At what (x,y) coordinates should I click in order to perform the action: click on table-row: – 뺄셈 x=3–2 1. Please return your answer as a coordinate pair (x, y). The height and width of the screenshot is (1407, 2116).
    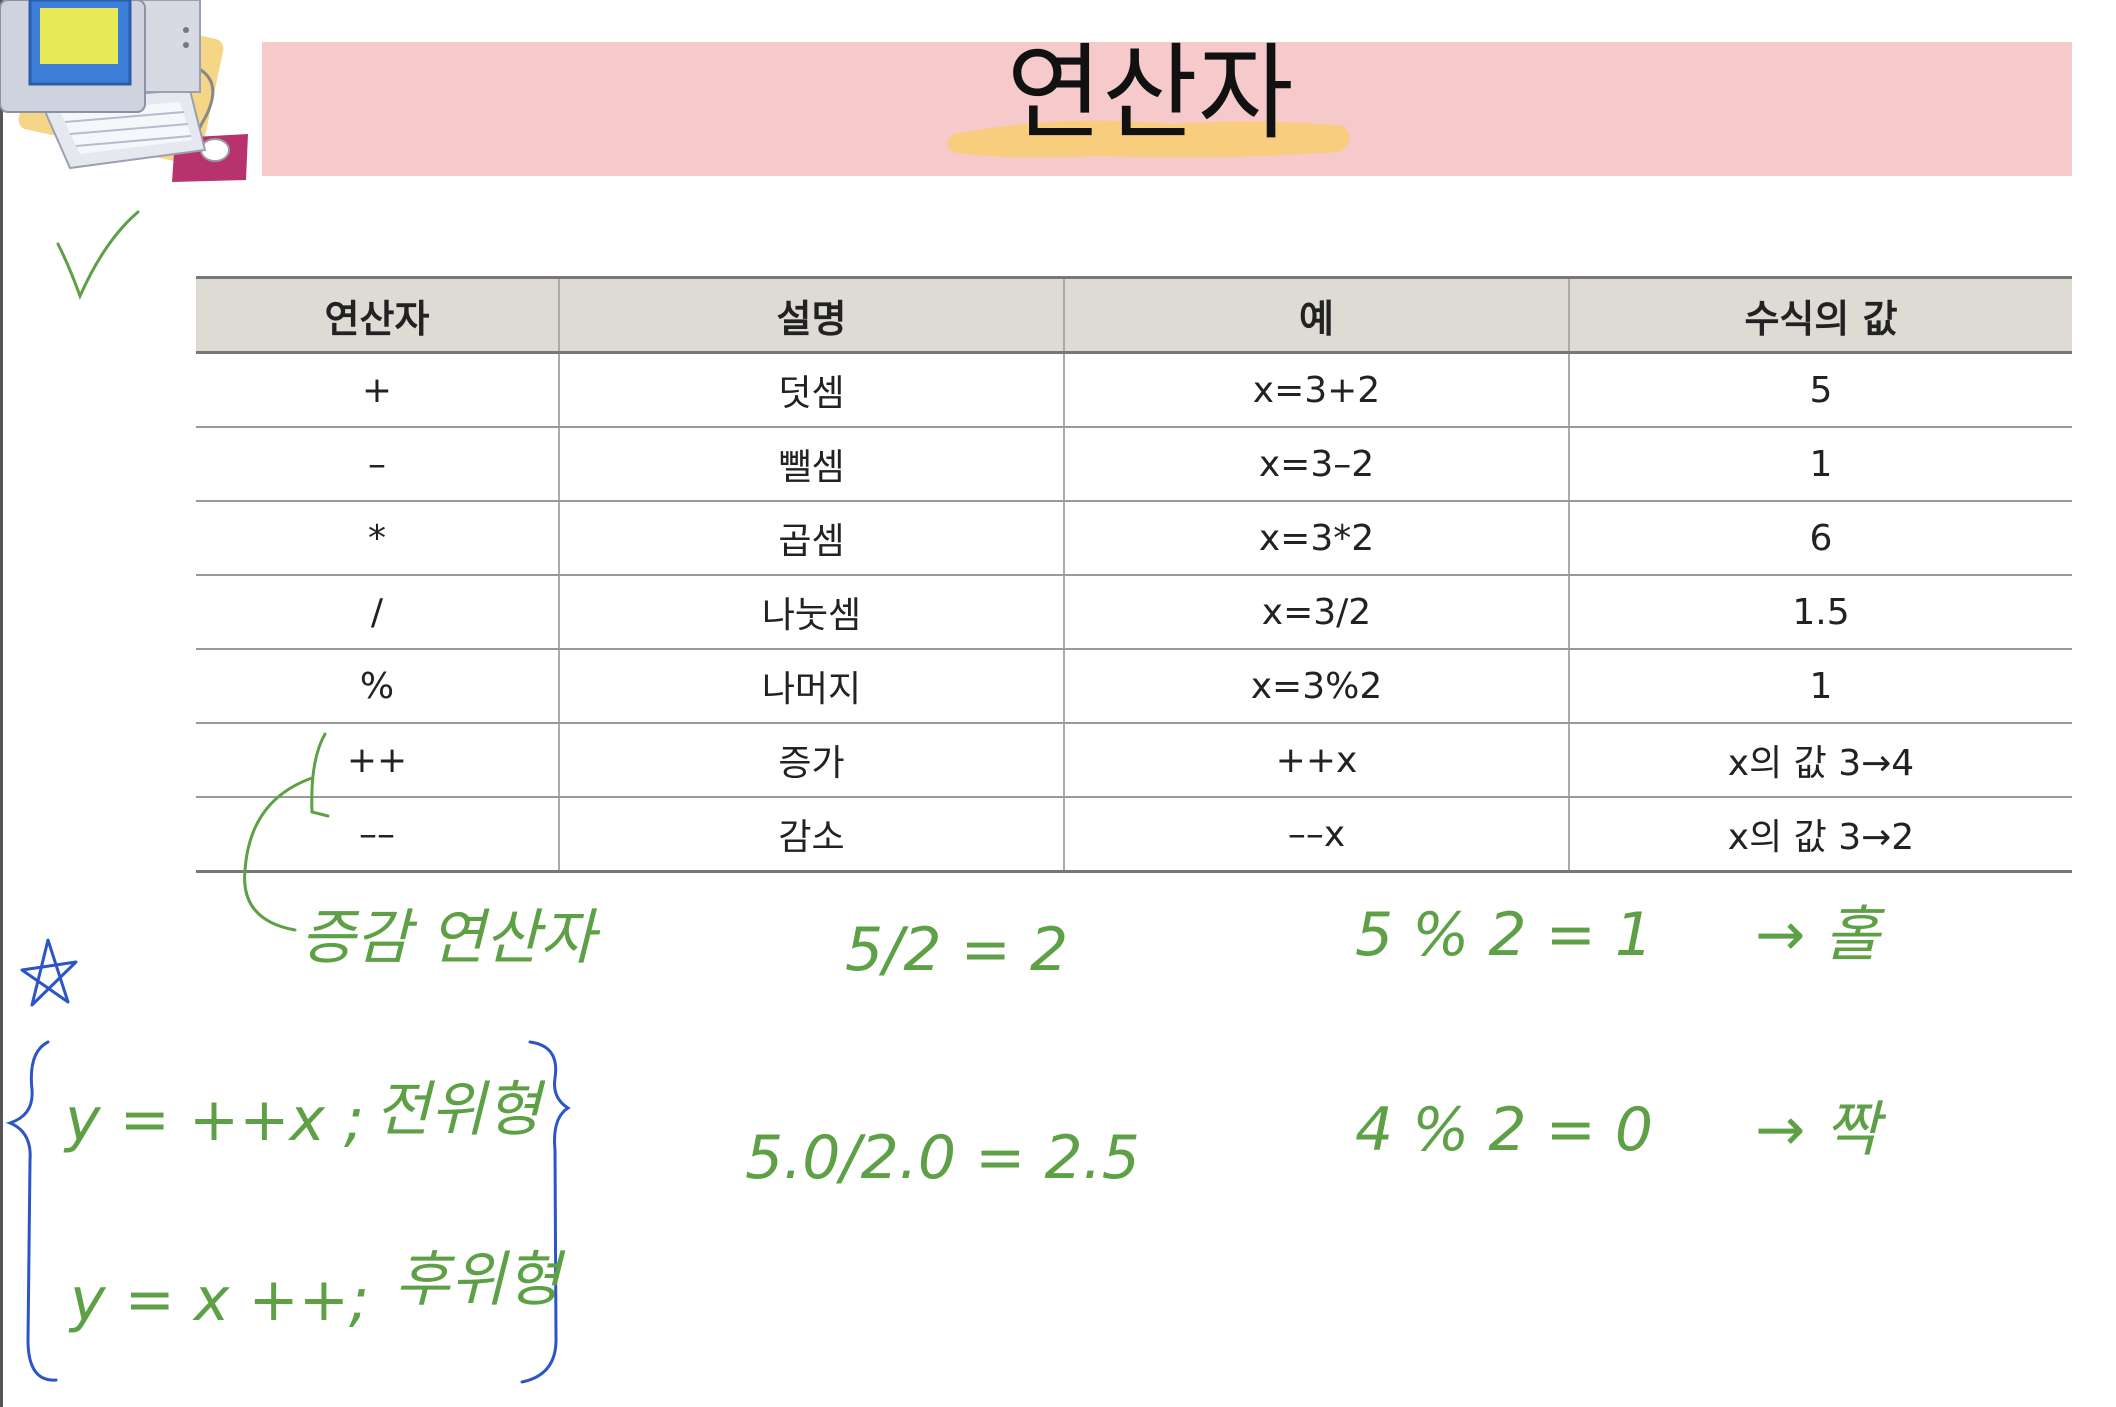
    Looking at the image, I should click on (1134, 464).